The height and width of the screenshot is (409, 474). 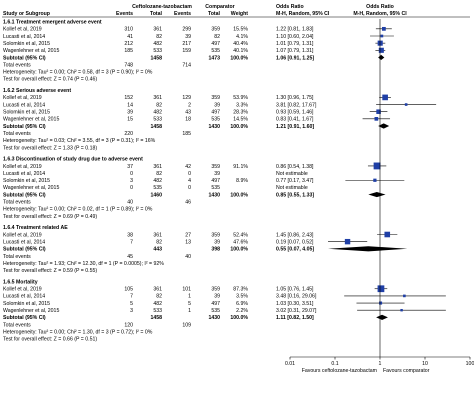 I want to click on weight-value: 2.2%, so click(x=242, y=311).